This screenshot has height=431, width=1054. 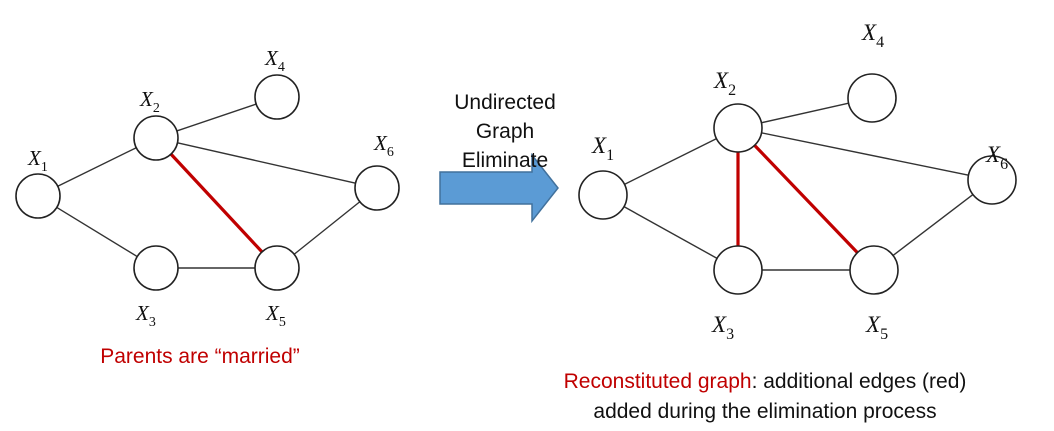 What do you see at coordinates (505, 160) in the screenshot?
I see `arrow-label-line-3: Eliminate` at bounding box center [505, 160].